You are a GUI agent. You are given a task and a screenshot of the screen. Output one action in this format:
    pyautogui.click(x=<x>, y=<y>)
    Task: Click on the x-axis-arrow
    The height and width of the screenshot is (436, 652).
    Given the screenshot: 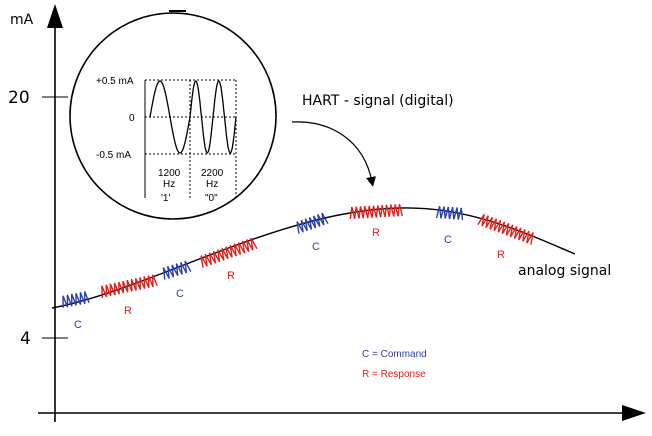 What is the action you would take?
    pyautogui.click(x=634, y=413)
    